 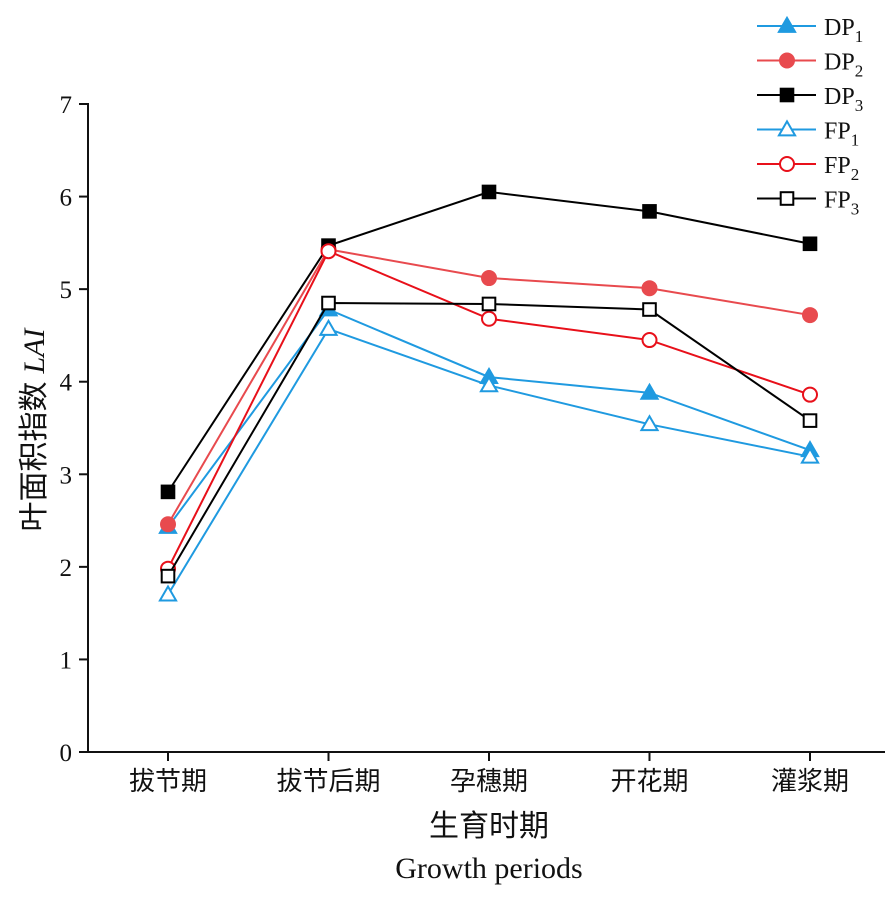 I want to click on y-tick-label: 5, so click(x=66, y=290).